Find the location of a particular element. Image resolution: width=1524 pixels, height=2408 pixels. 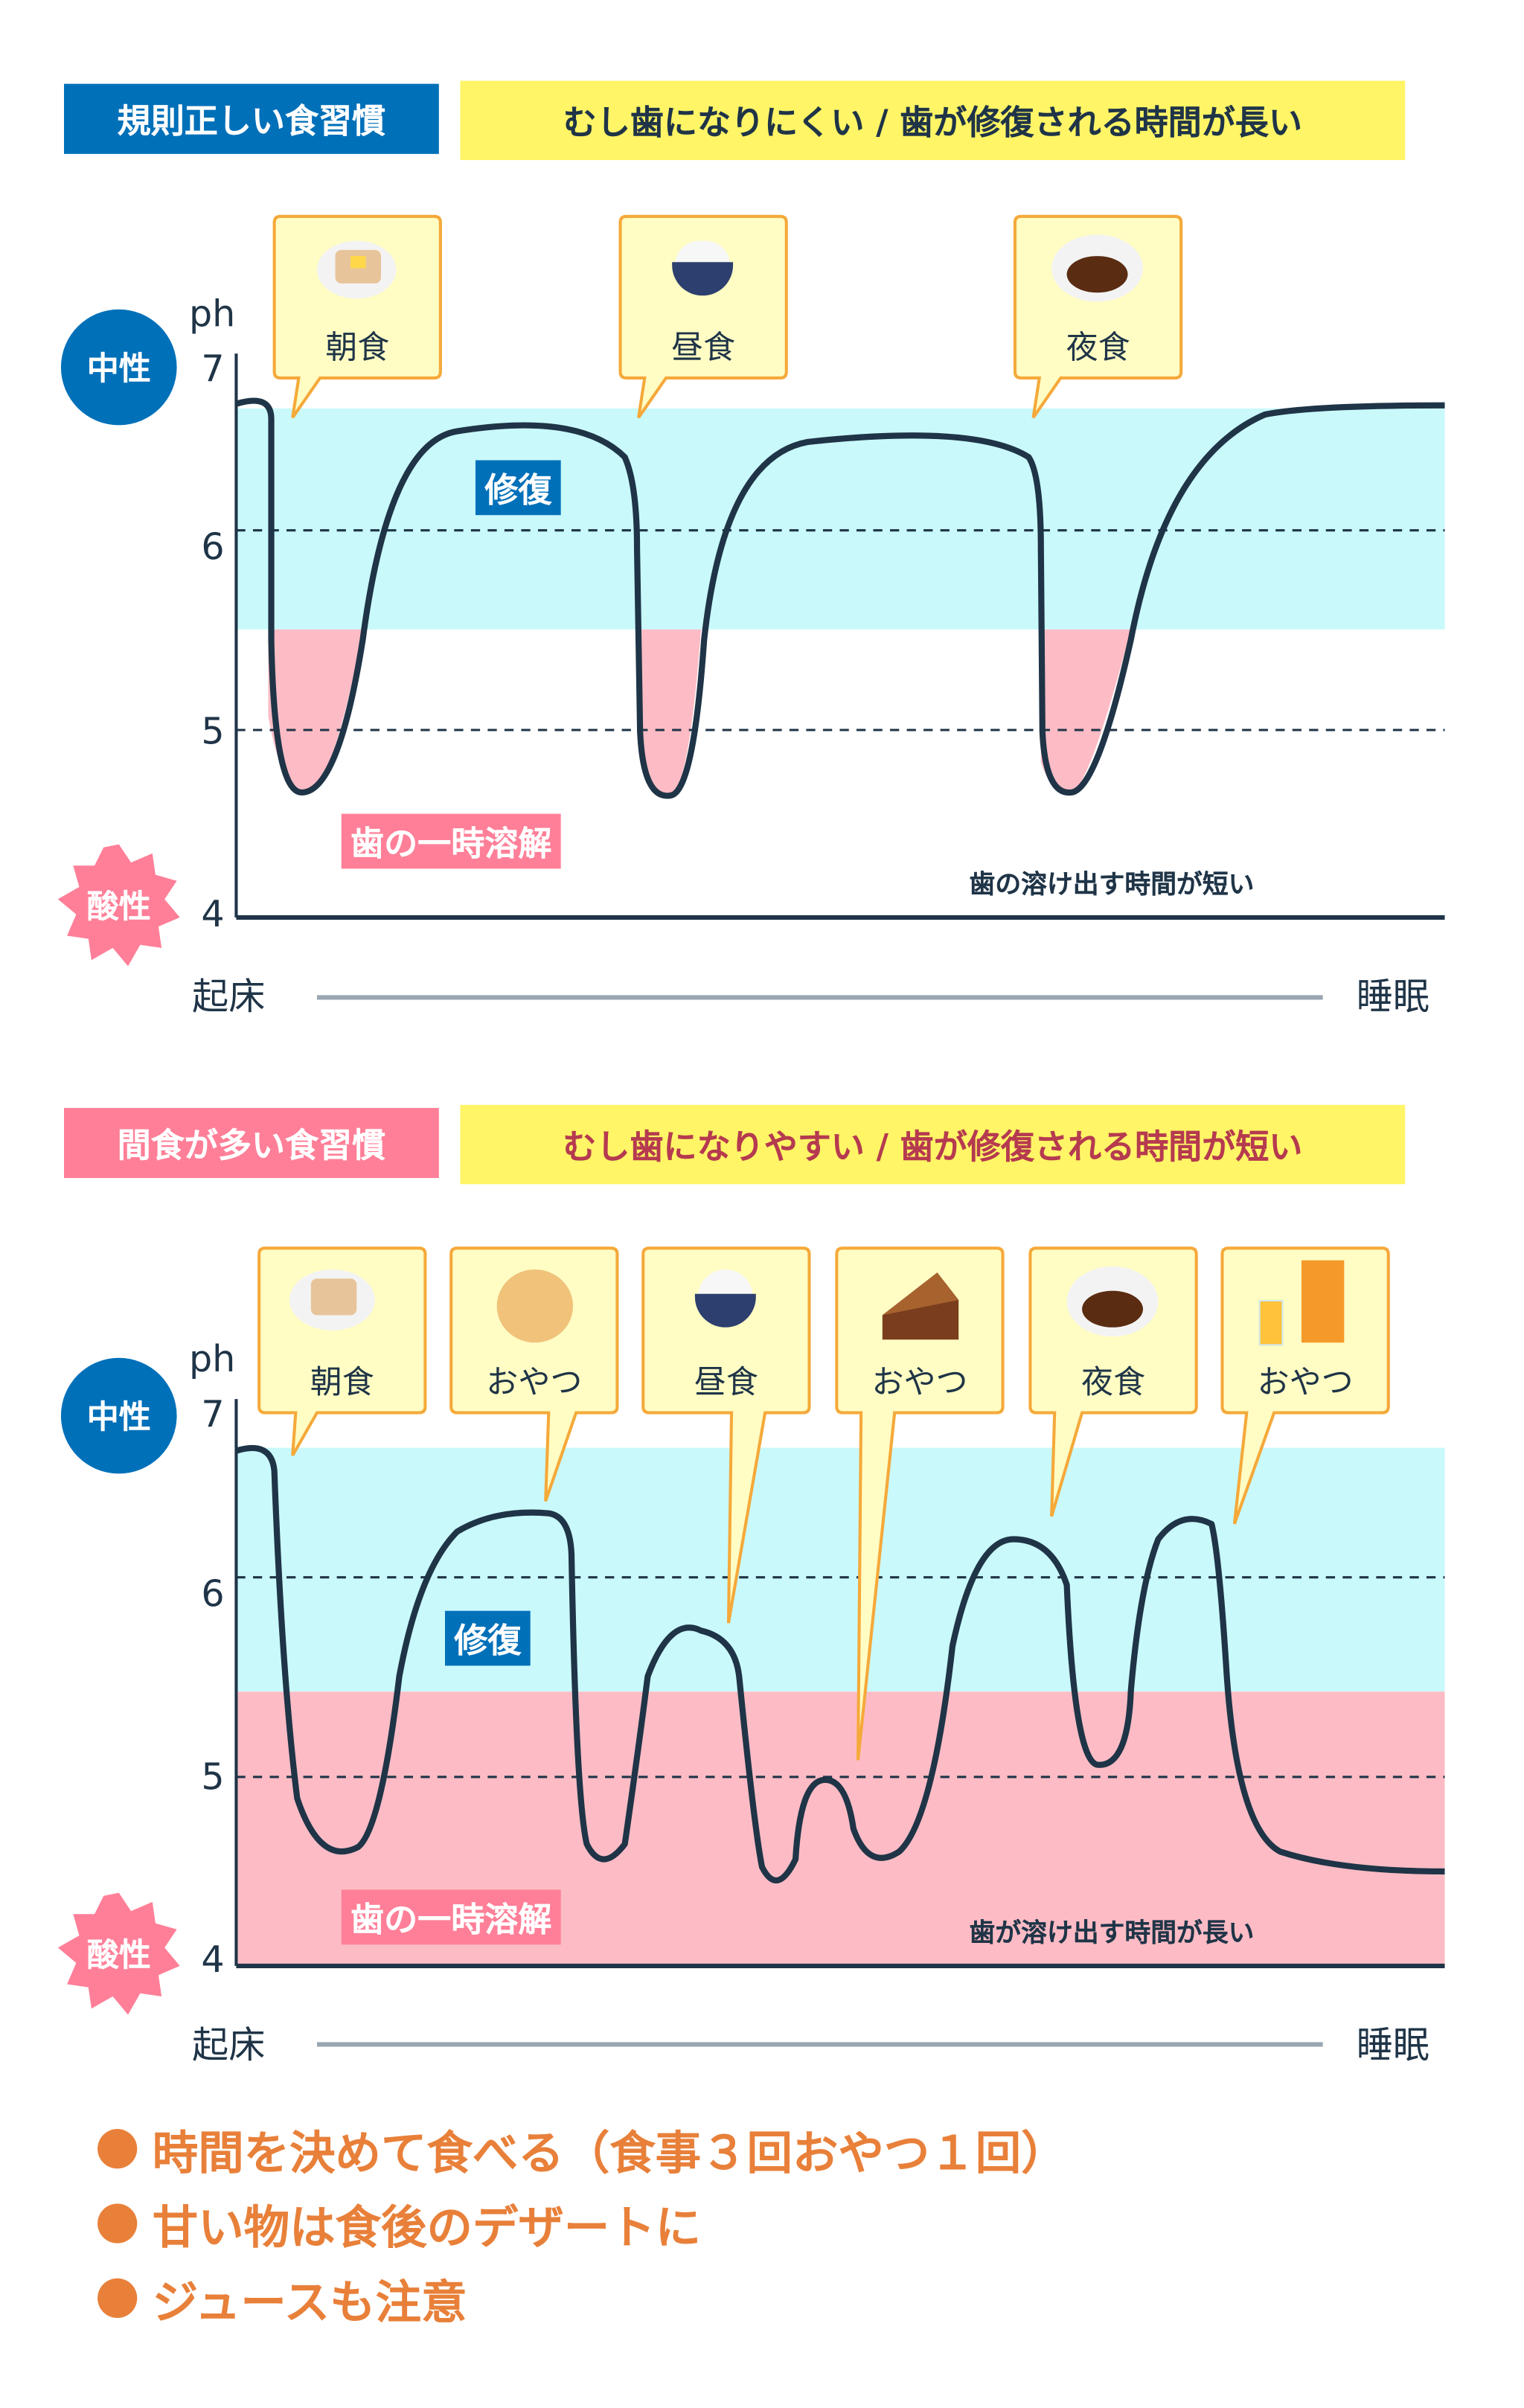

section1-tag: 規則正しい食習慣 is located at coordinates (251, 119).